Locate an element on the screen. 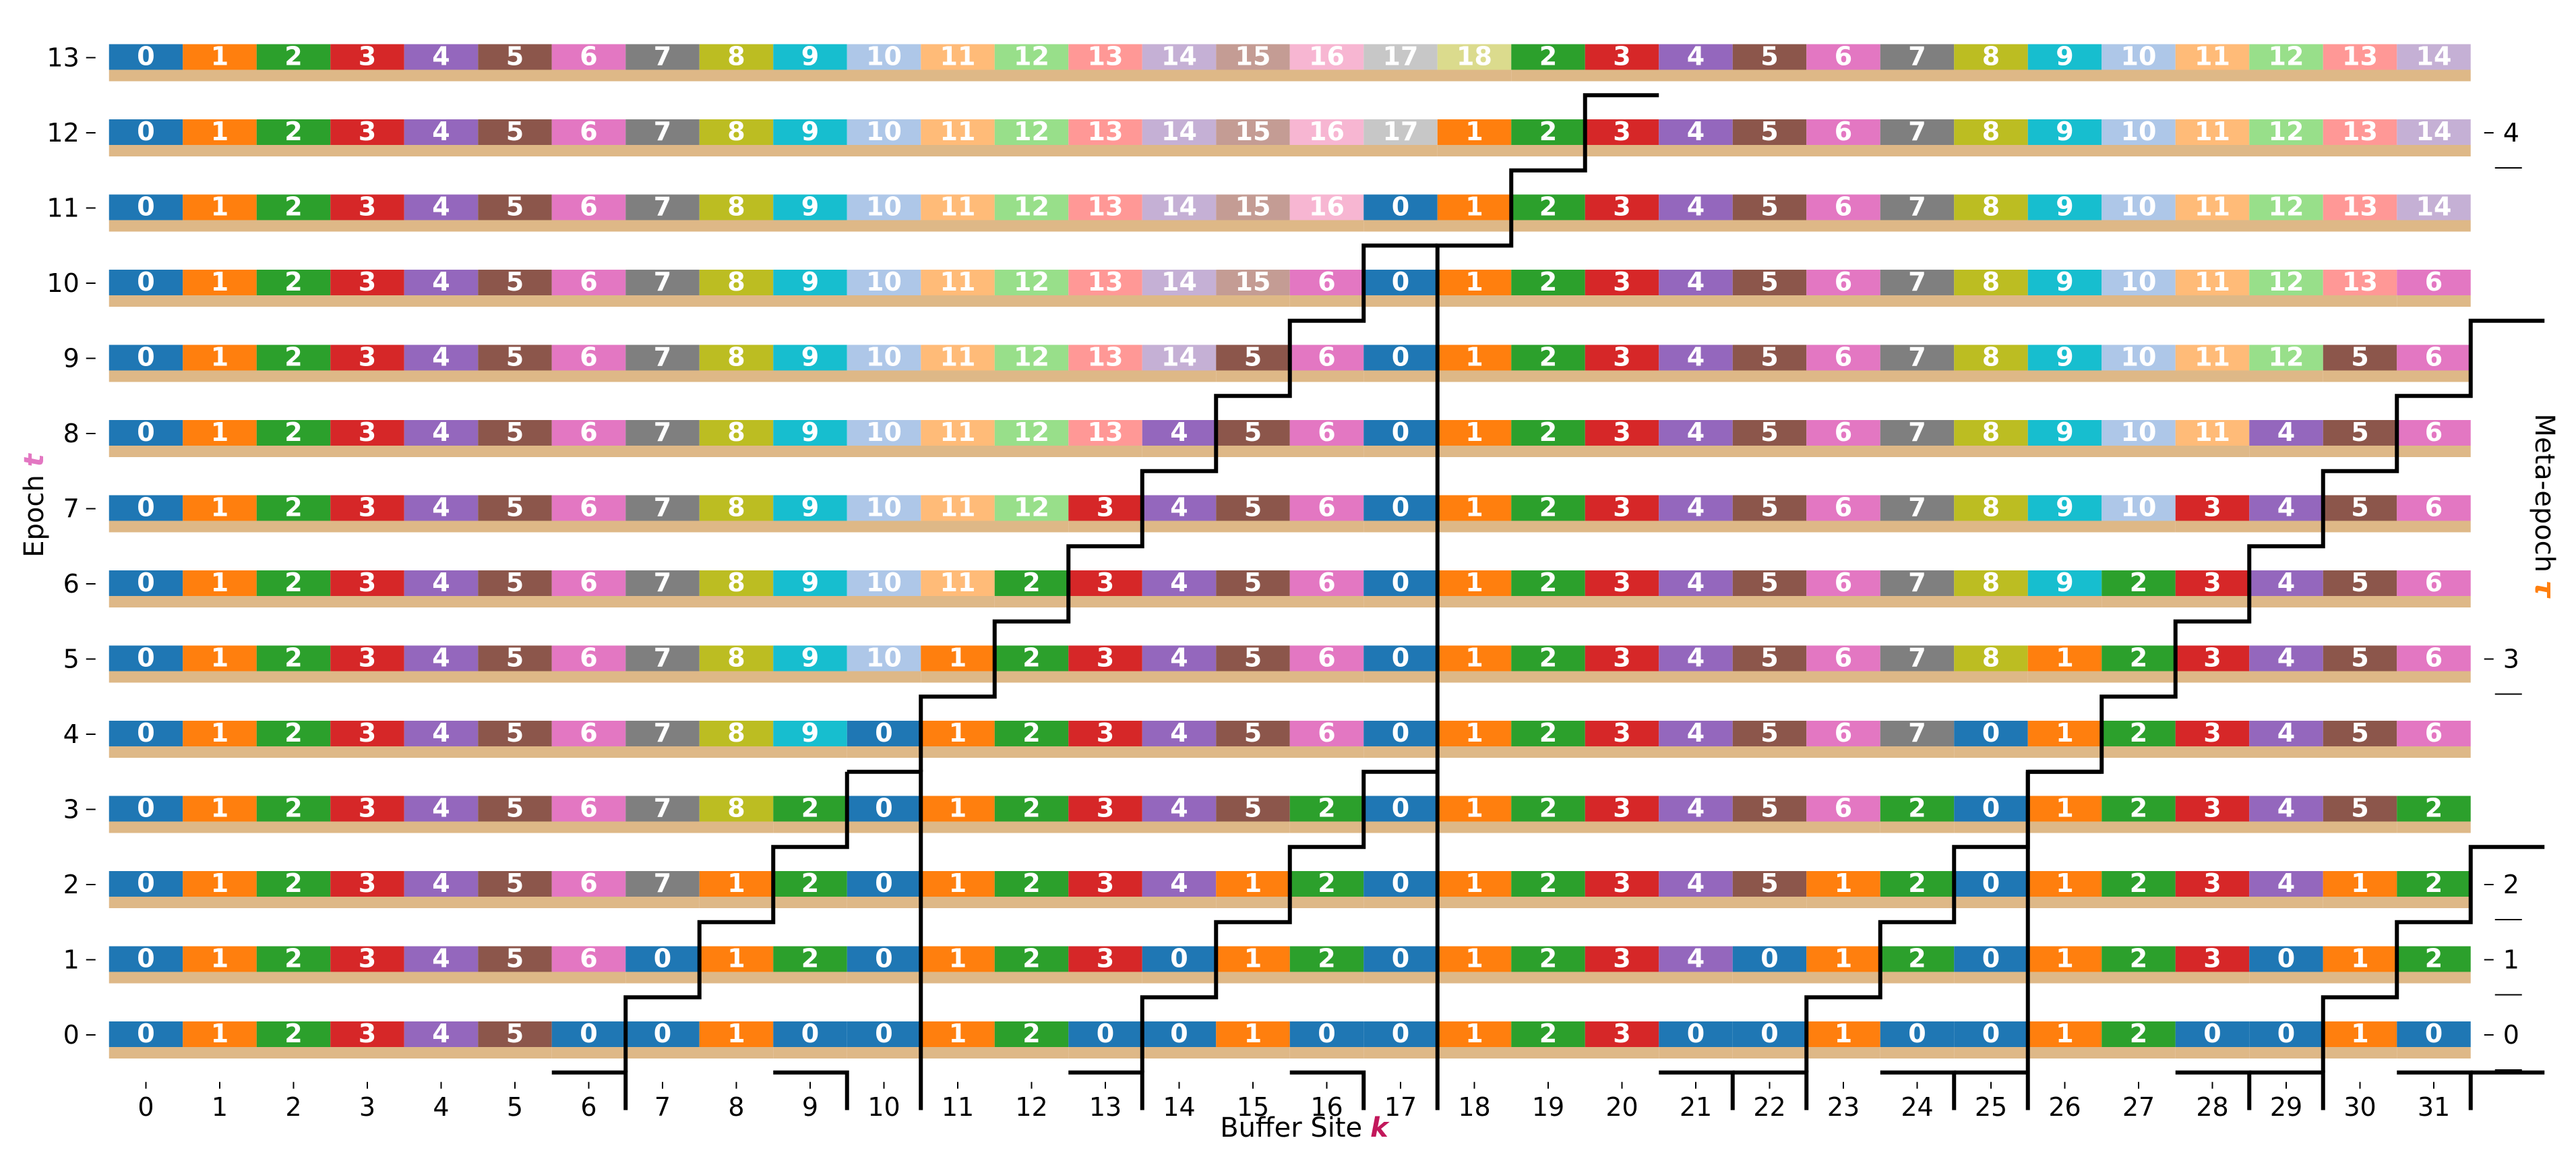  x-tick-label: 18 is located at coordinates (1474, 1107).